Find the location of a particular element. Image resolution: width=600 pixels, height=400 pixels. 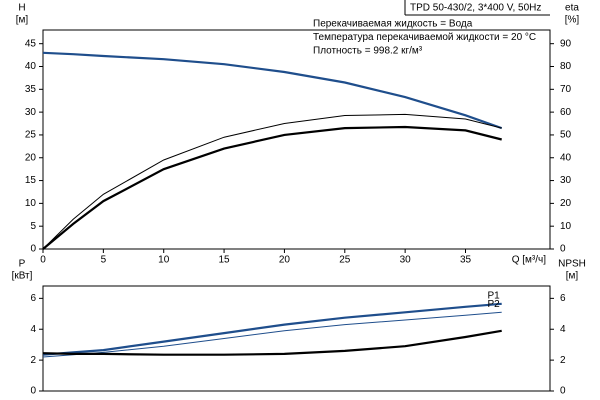

x-tick-label: 15 is located at coordinates (225, 260).